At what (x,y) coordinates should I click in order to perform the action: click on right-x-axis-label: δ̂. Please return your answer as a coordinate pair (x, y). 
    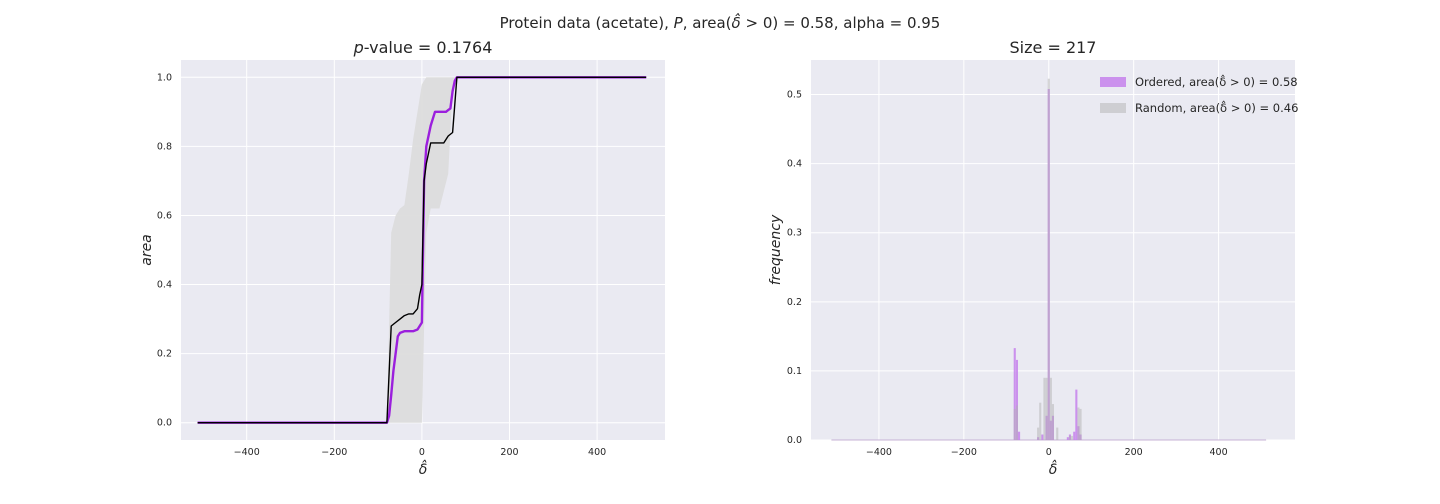
    Looking at the image, I should click on (1053, 468).